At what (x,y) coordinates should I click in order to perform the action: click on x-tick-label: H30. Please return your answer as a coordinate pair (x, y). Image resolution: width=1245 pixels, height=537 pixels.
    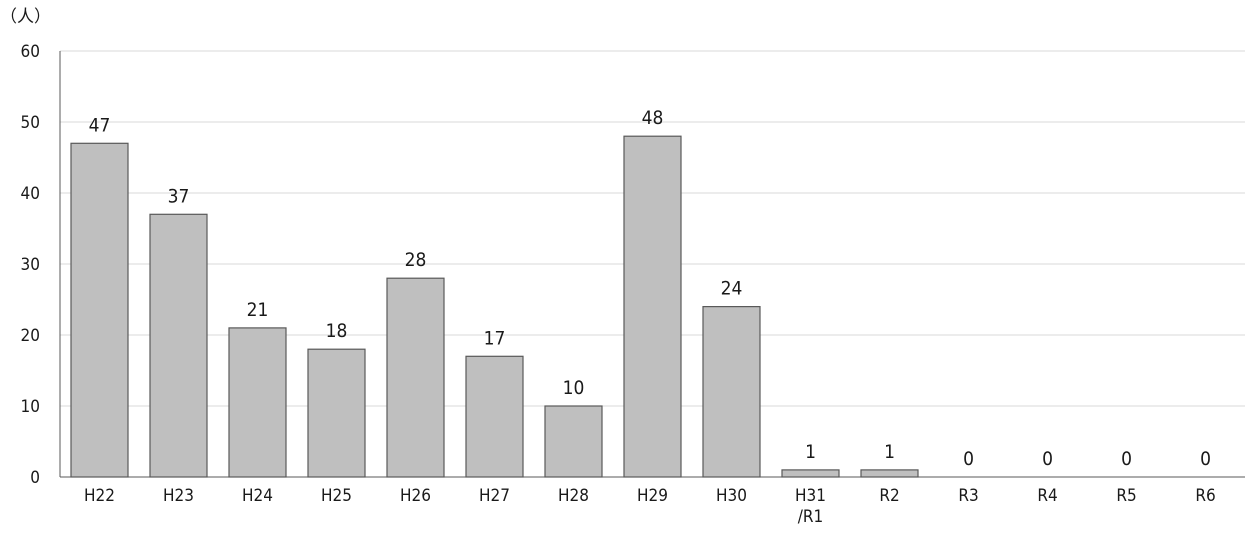
    Looking at the image, I should click on (731, 496).